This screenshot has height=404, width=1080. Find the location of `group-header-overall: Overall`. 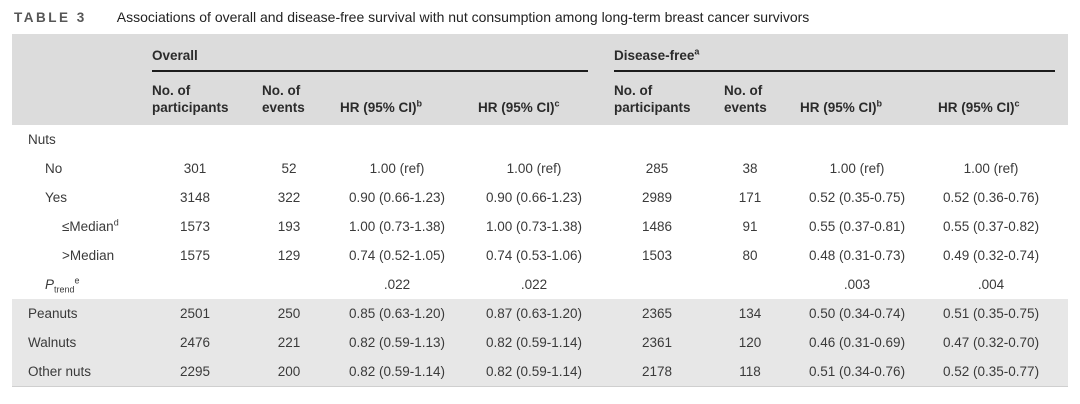

group-header-overall: Overall is located at coordinates (383, 53).